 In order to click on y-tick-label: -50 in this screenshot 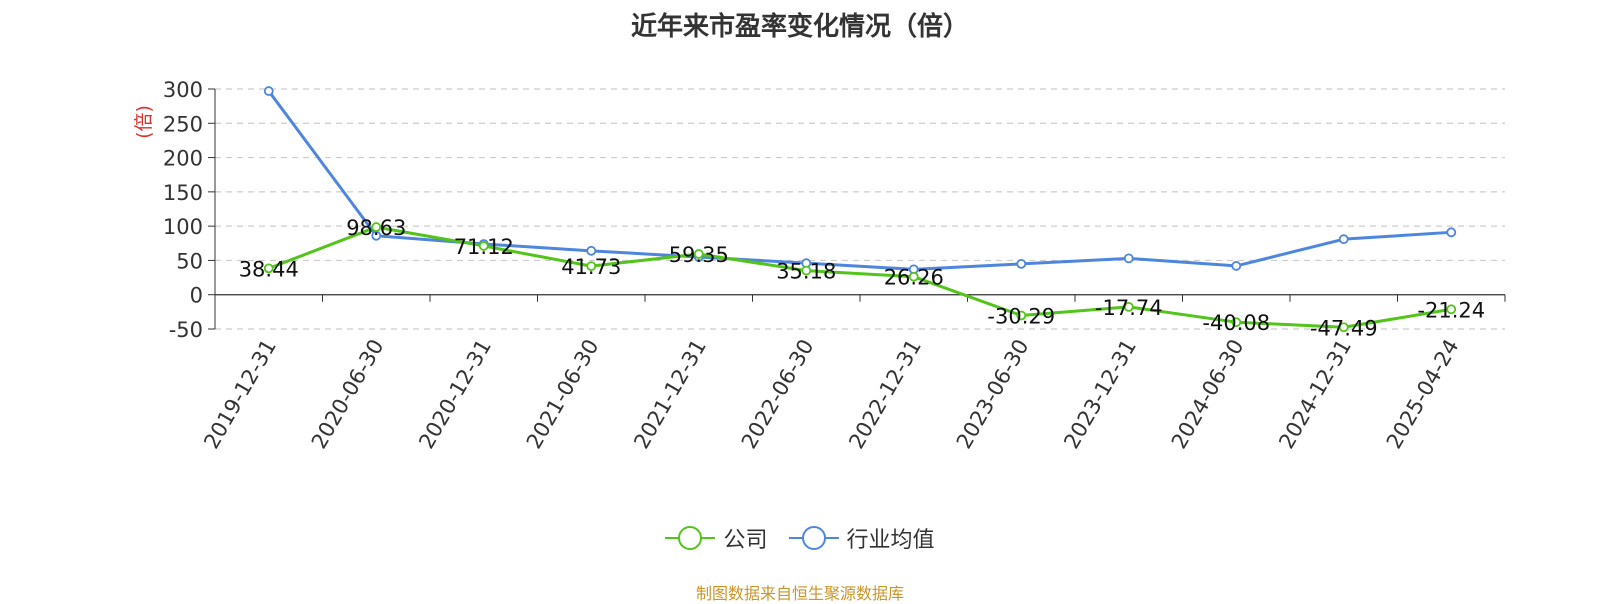, I will do `click(186, 330)`.